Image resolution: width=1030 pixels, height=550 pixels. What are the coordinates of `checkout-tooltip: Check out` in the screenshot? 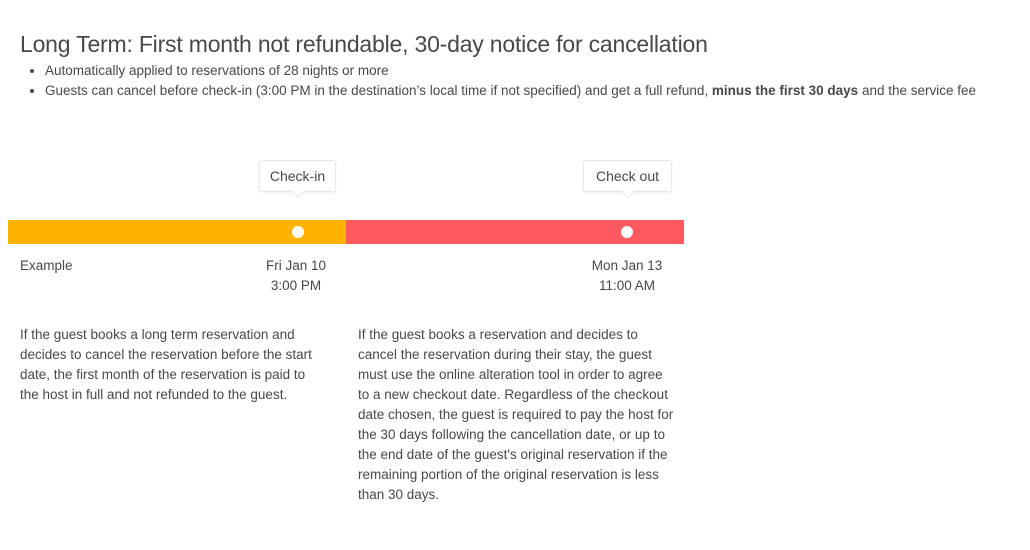 It's located at (627, 176).